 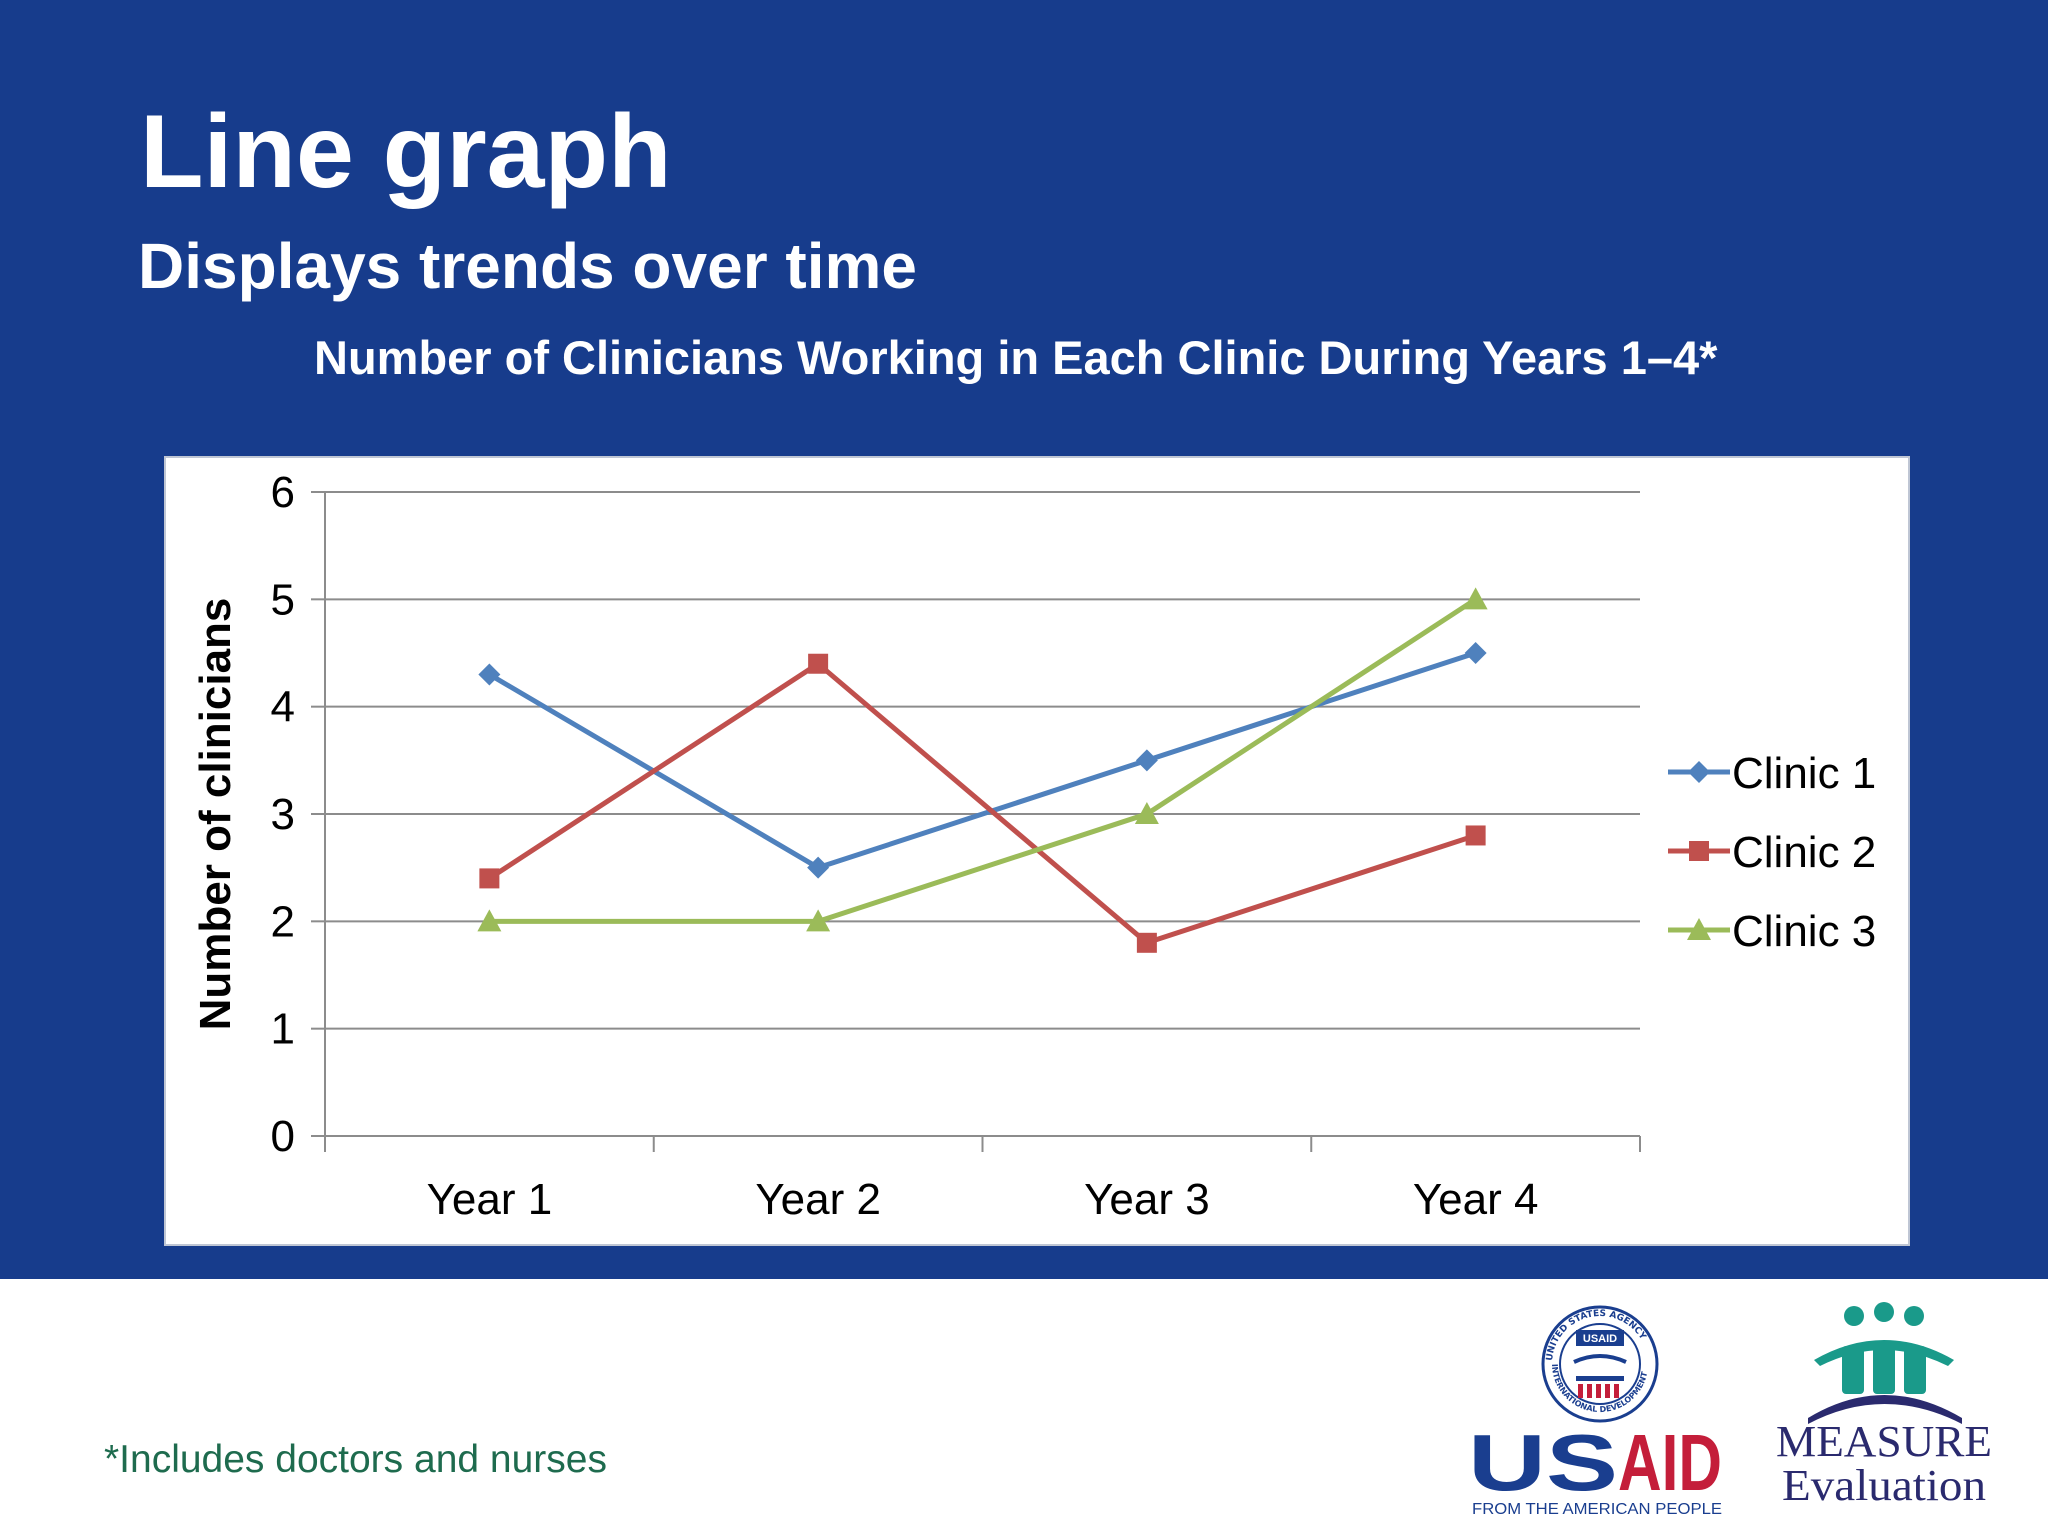 What do you see at coordinates (1884, 1348) in the screenshot?
I see `people-icon` at bounding box center [1884, 1348].